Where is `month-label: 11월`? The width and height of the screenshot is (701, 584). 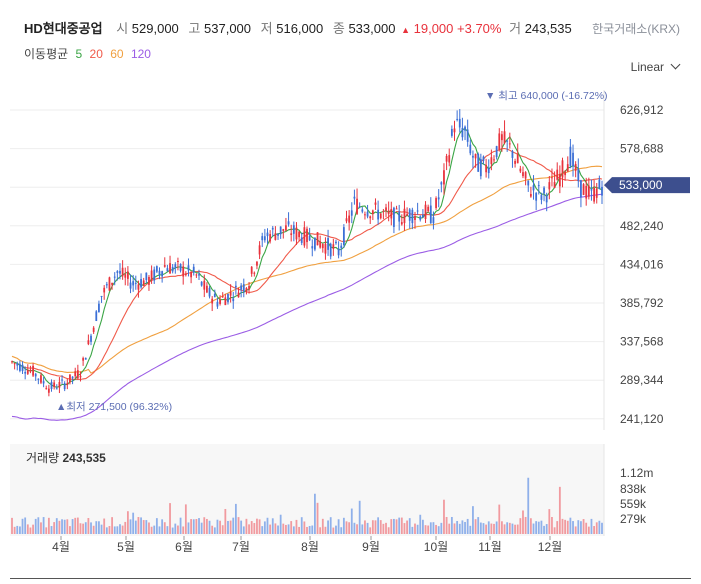 month-label: 11월 is located at coordinates (490, 547).